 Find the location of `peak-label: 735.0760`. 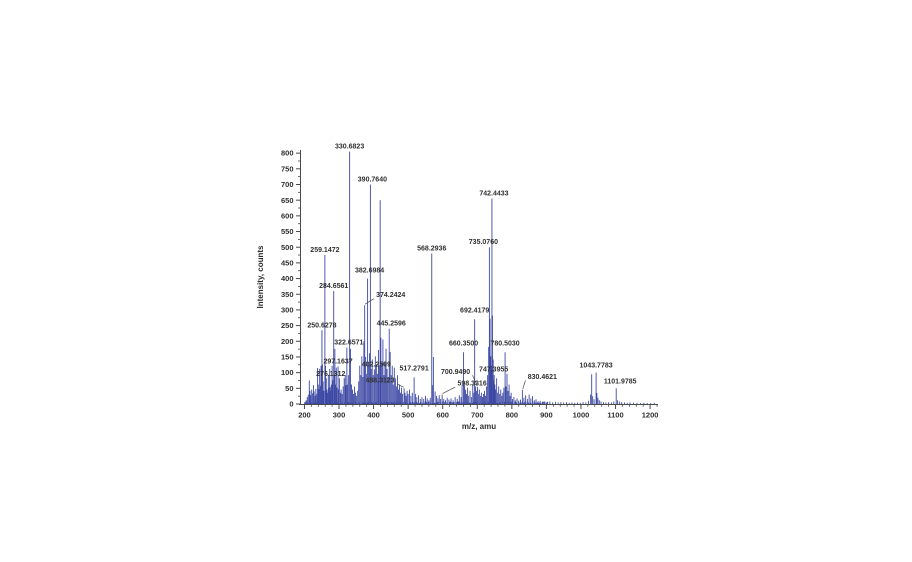

peak-label: 735.0760 is located at coordinates (483, 242).